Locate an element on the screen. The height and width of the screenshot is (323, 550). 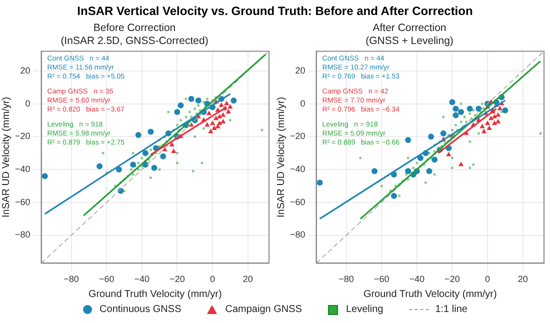
legend-label: Campaign GNSS is located at coordinates (263, 309).